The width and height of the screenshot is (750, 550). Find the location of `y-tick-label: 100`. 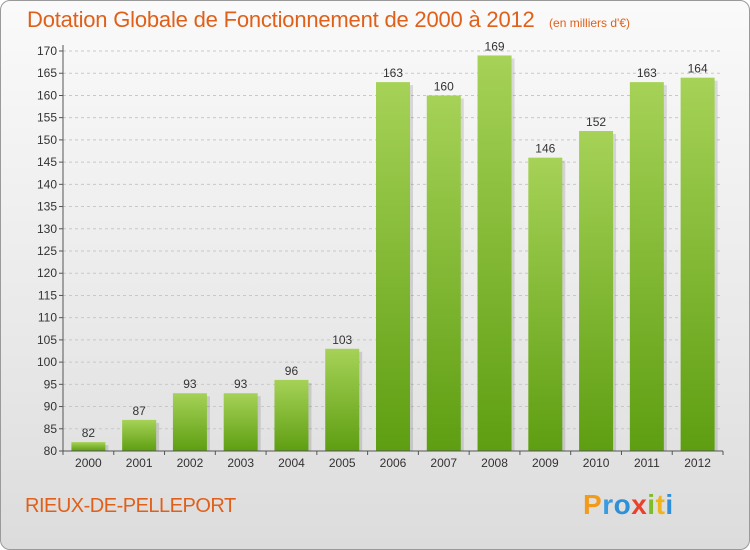

y-tick-label: 100 is located at coordinates (47, 362).